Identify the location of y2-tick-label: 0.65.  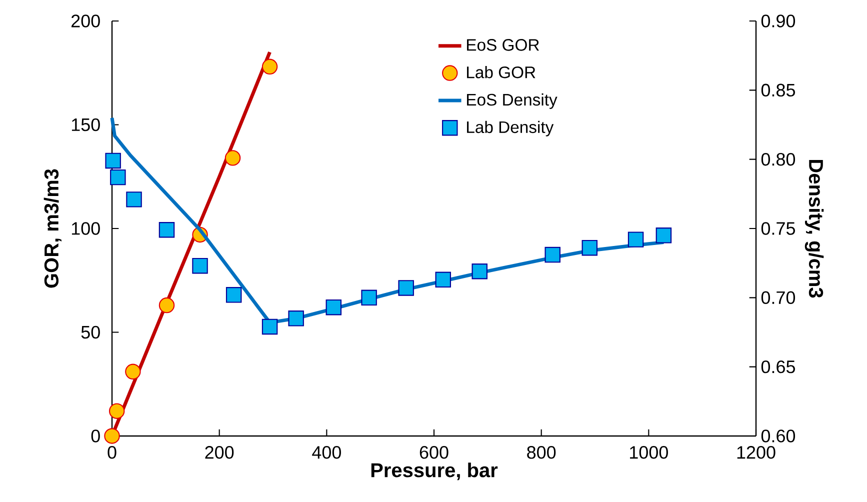
(778, 367).